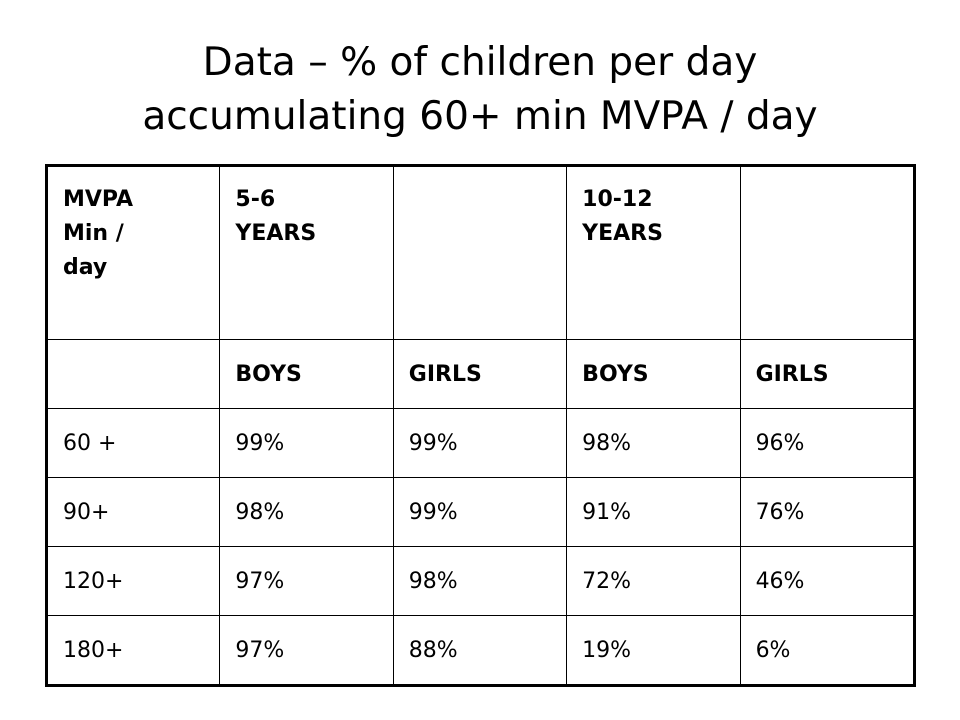  I want to click on table-subheader-row: BOYS GIRLS BOYS GIRLS, so click(480, 374).